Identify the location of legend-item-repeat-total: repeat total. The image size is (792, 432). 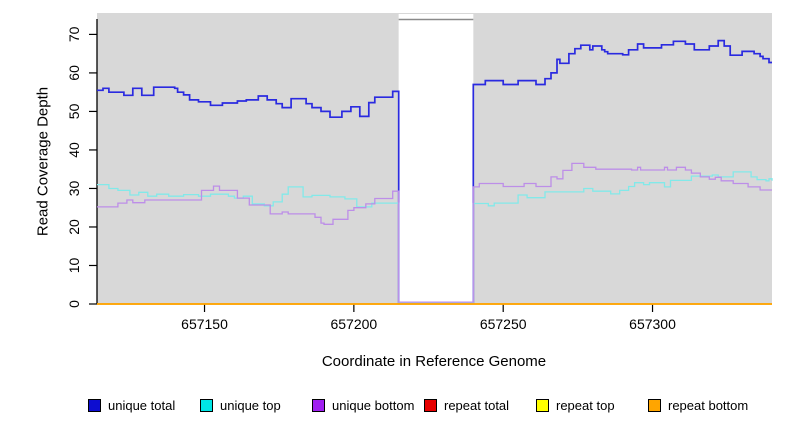
(480, 405).